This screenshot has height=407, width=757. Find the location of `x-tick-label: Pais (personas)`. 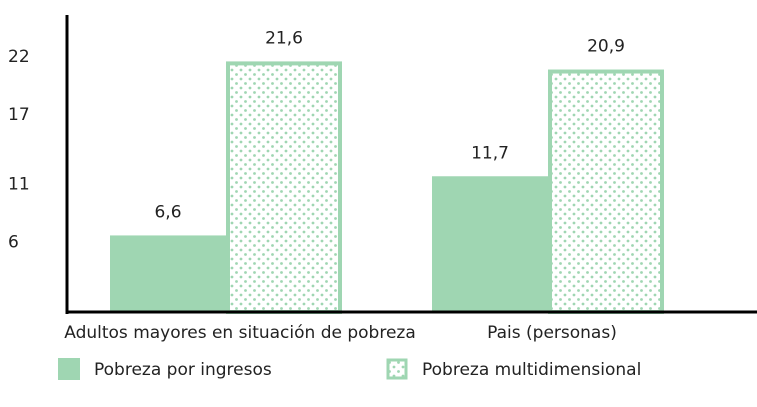

x-tick-label: Pais (personas) is located at coordinates (552, 333).